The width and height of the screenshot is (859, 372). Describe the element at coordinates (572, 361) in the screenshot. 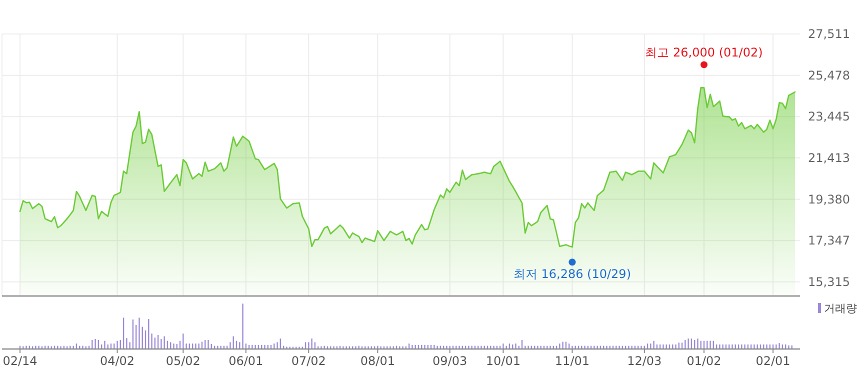

I see `x-tick-label: 11/01` at that location.